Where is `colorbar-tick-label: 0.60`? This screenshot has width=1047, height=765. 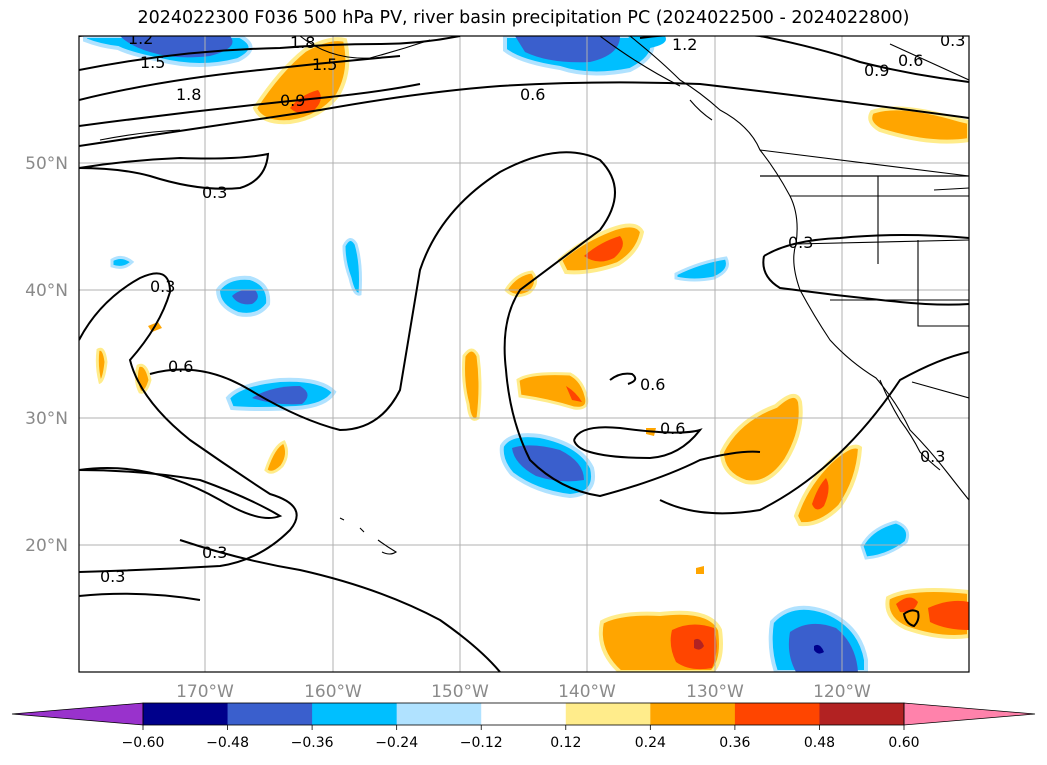 colorbar-tick-label: 0.60 is located at coordinates (903, 743).